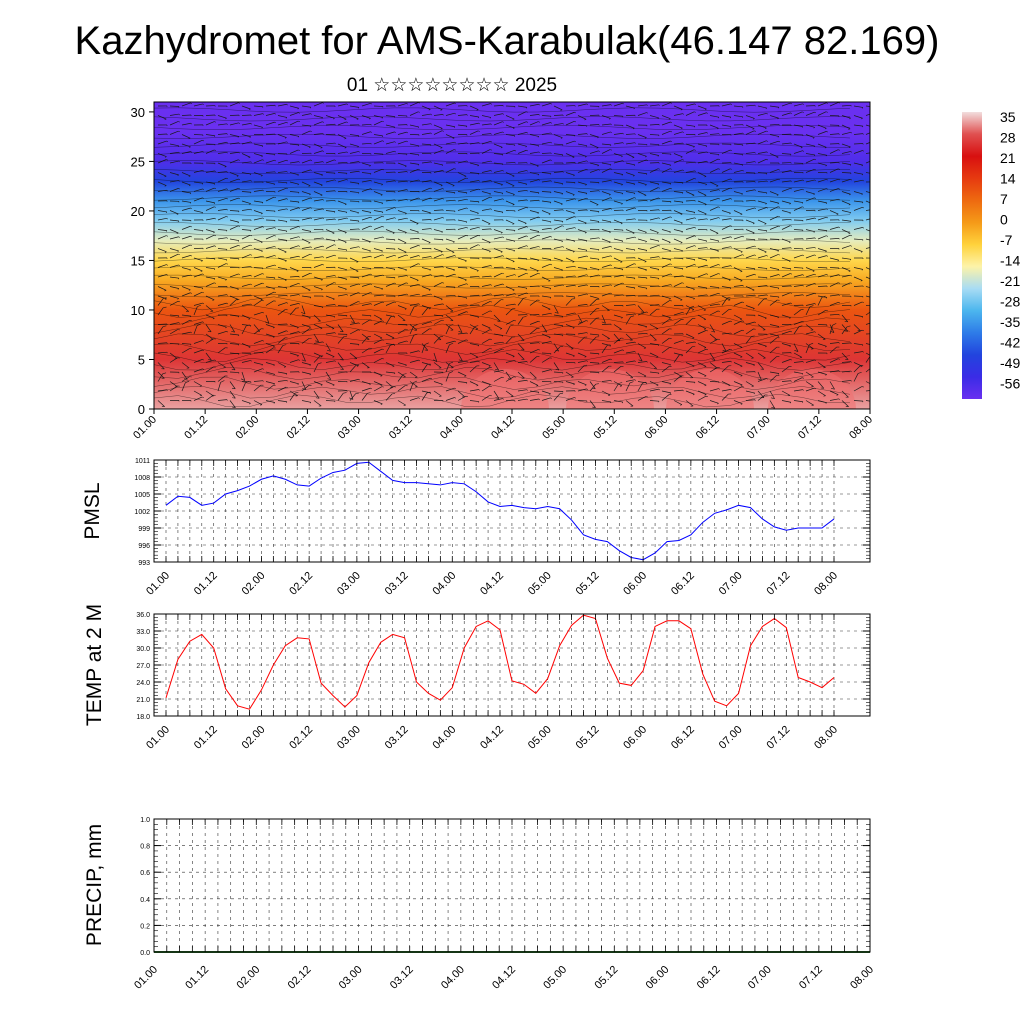  What do you see at coordinates (610, 389) in the screenshot?
I see `warm-patch` at bounding box center [610, 389].